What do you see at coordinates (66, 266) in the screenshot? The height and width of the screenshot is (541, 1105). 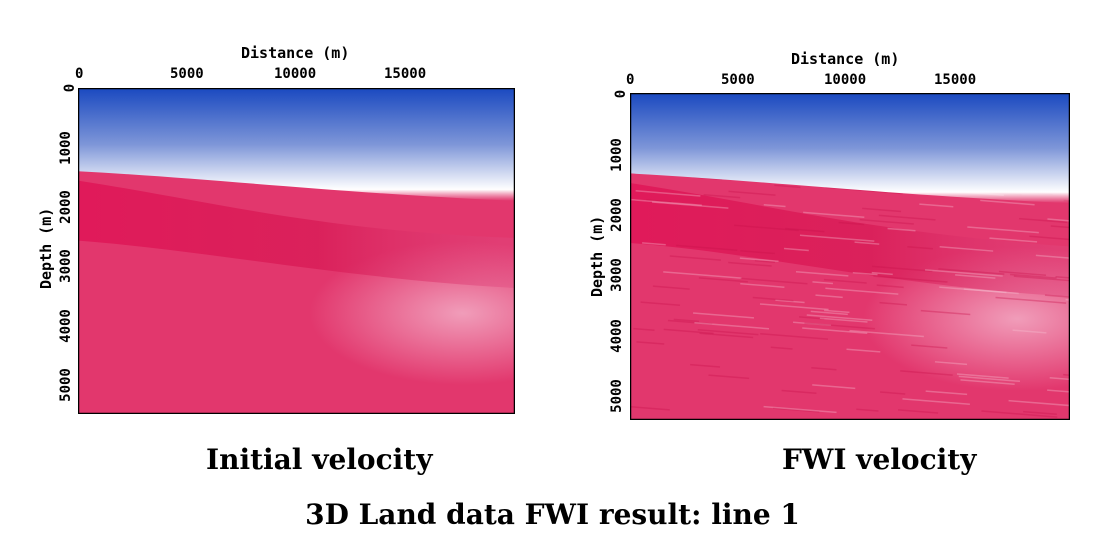 I see `initial-ytick-3000: 3000` at bounding box center [66, 266].